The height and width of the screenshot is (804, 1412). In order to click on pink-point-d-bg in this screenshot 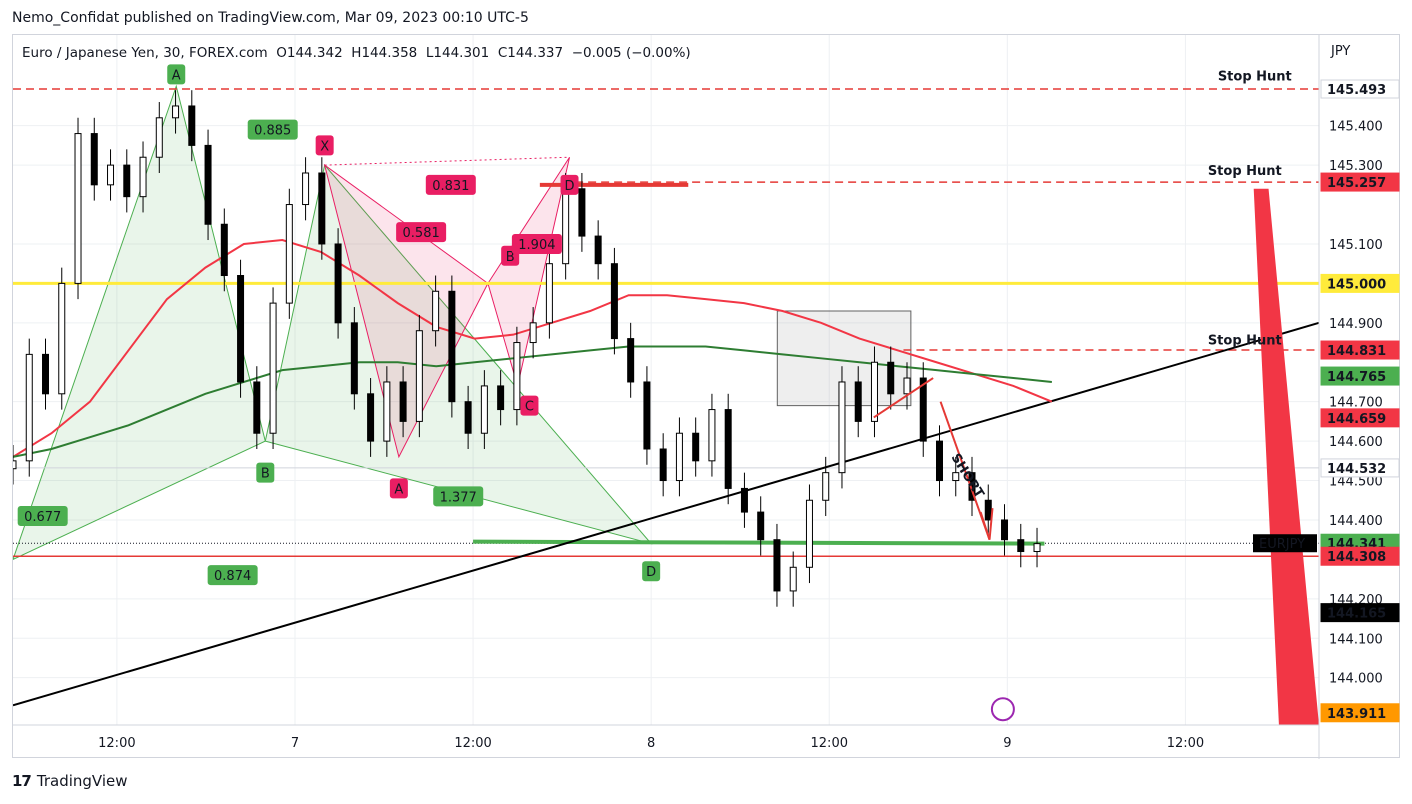, I will do `click(569, 184)`.